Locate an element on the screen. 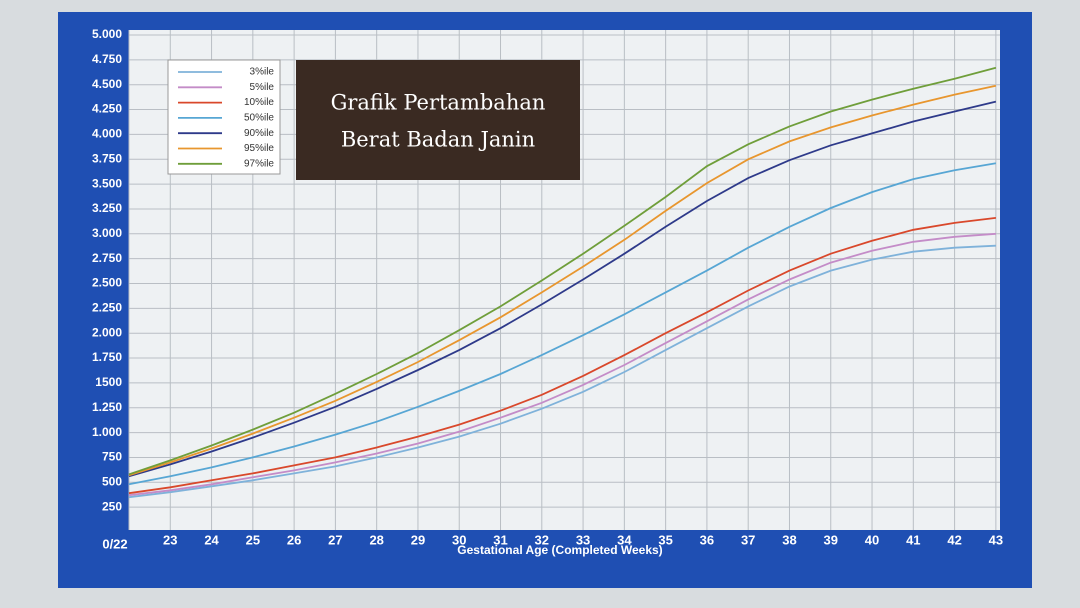 This screenshot has height=608, width=1080. x-tick-label: 33 is located at coordinates (583, 539).